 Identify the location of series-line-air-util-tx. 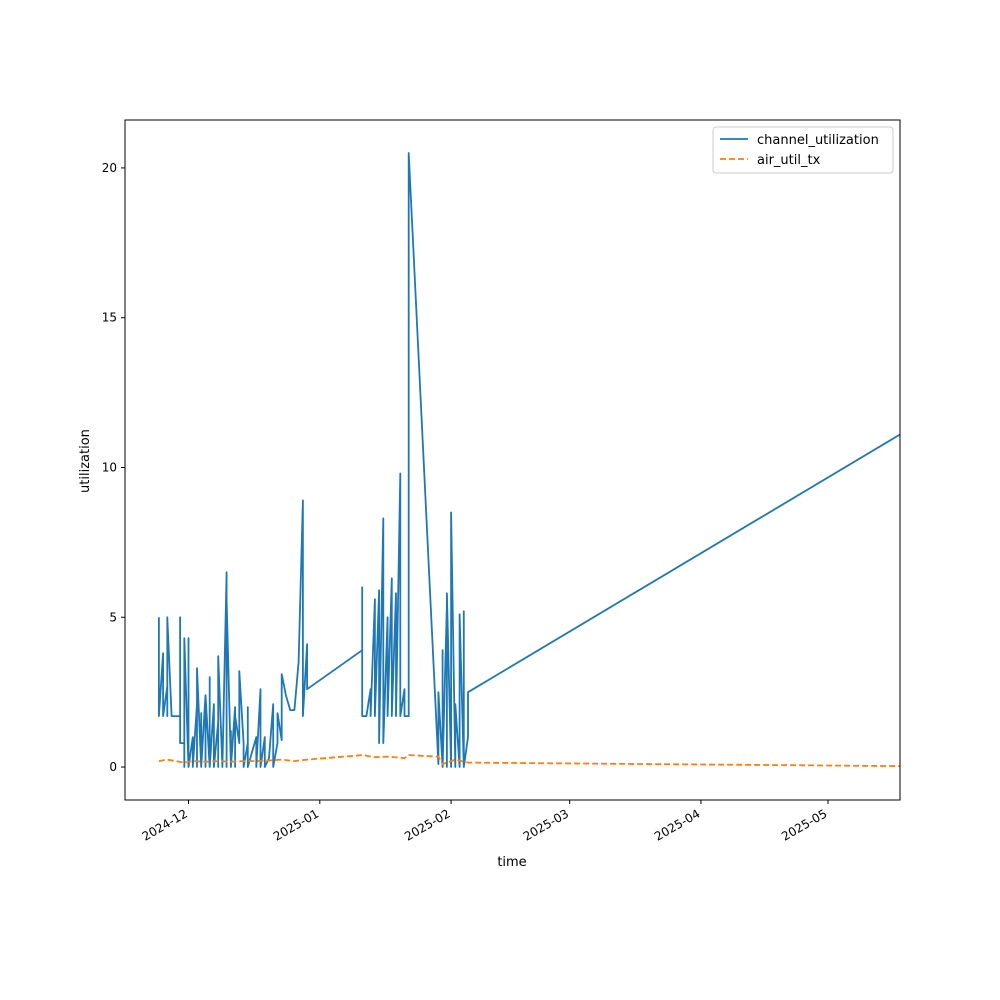
(529, 760).